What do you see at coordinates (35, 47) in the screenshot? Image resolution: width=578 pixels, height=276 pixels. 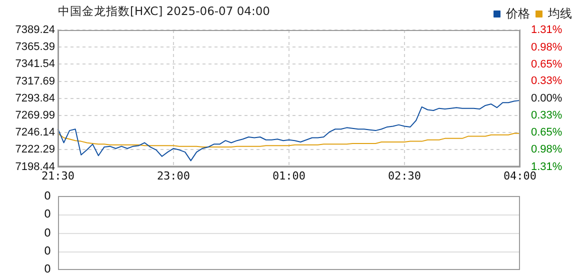 I see `y-tick-label: 7365.39` at bounding box center [35, 47].